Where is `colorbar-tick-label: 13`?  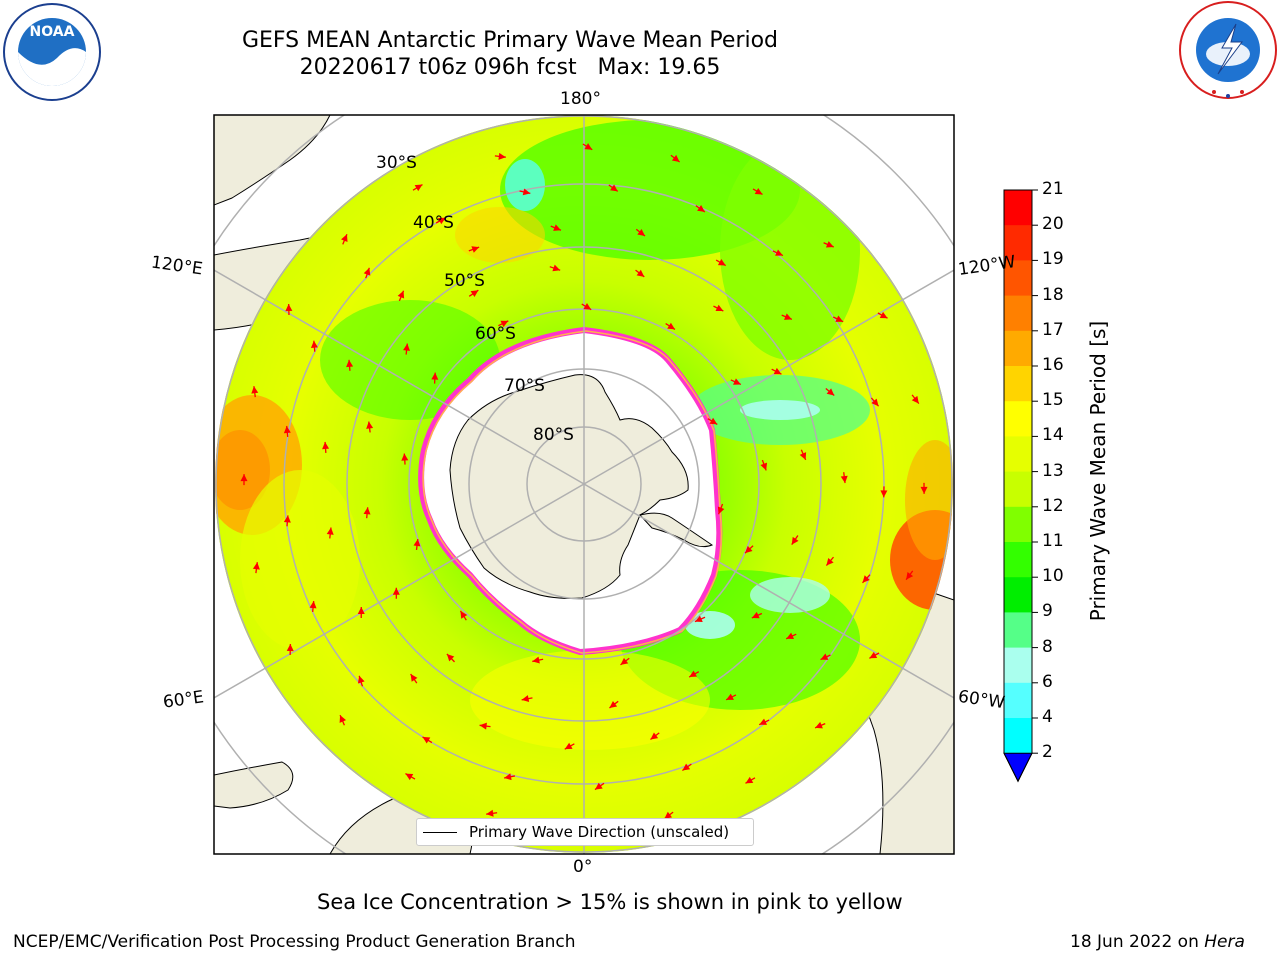 colorbar-tick-label: 13 is located at coordinates (1053, 470).